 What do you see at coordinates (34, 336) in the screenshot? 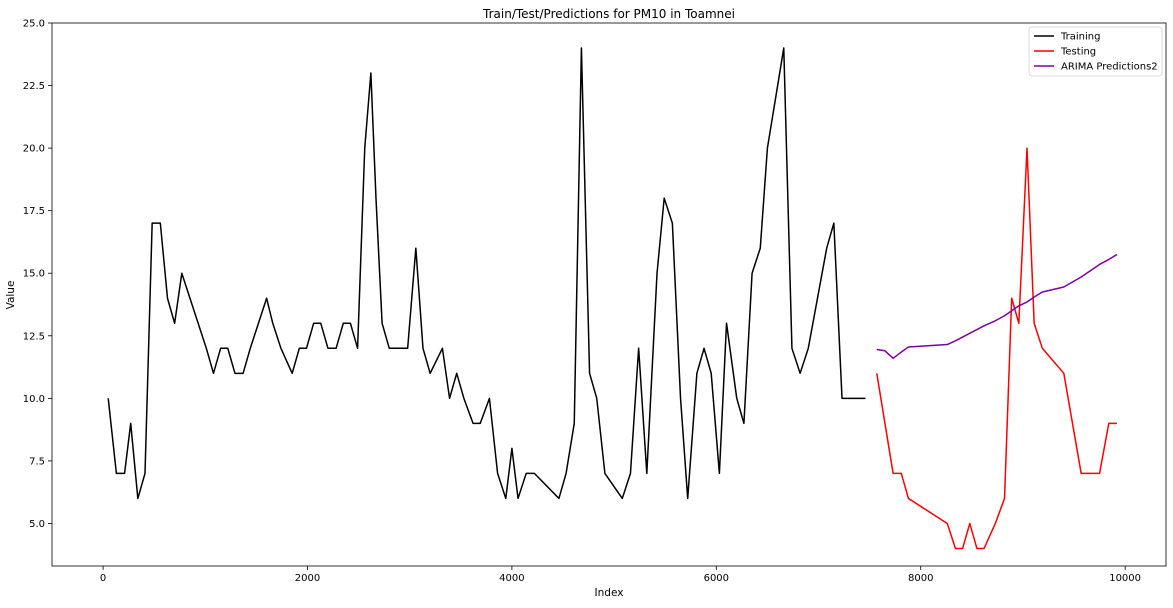
I see `y-tick-label: 12.5` at bounding box center [34, 336].